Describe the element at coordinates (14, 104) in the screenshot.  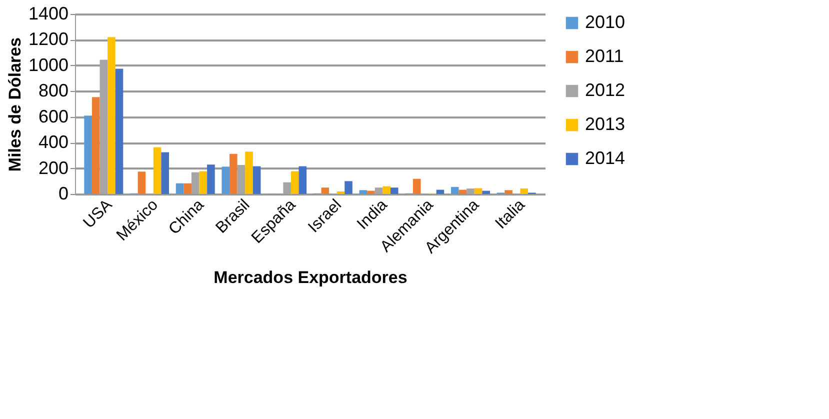
I see `y-axis-title: Miles de Dólares` at that location.